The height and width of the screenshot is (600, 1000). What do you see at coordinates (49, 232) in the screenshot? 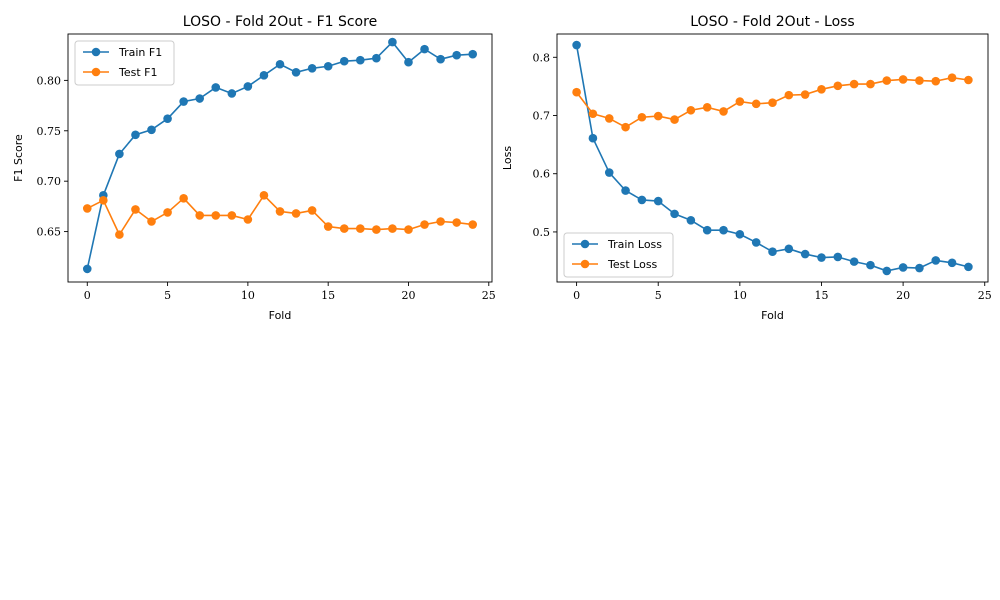
I see `y-tick-label: 0.65` at bounding box center [49, 232].